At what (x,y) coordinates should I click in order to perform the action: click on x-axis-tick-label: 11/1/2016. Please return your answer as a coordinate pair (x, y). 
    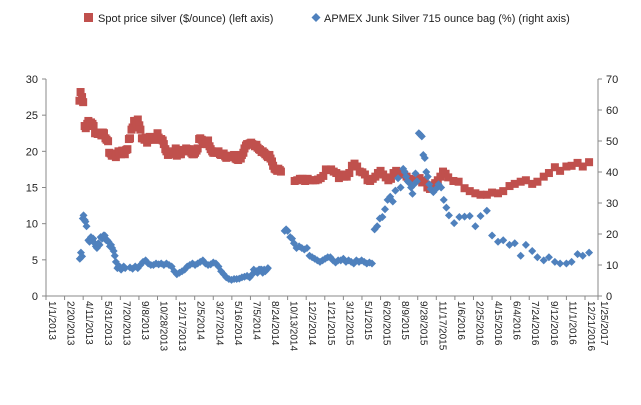
    Looking at the image, I should click on (571, 323).